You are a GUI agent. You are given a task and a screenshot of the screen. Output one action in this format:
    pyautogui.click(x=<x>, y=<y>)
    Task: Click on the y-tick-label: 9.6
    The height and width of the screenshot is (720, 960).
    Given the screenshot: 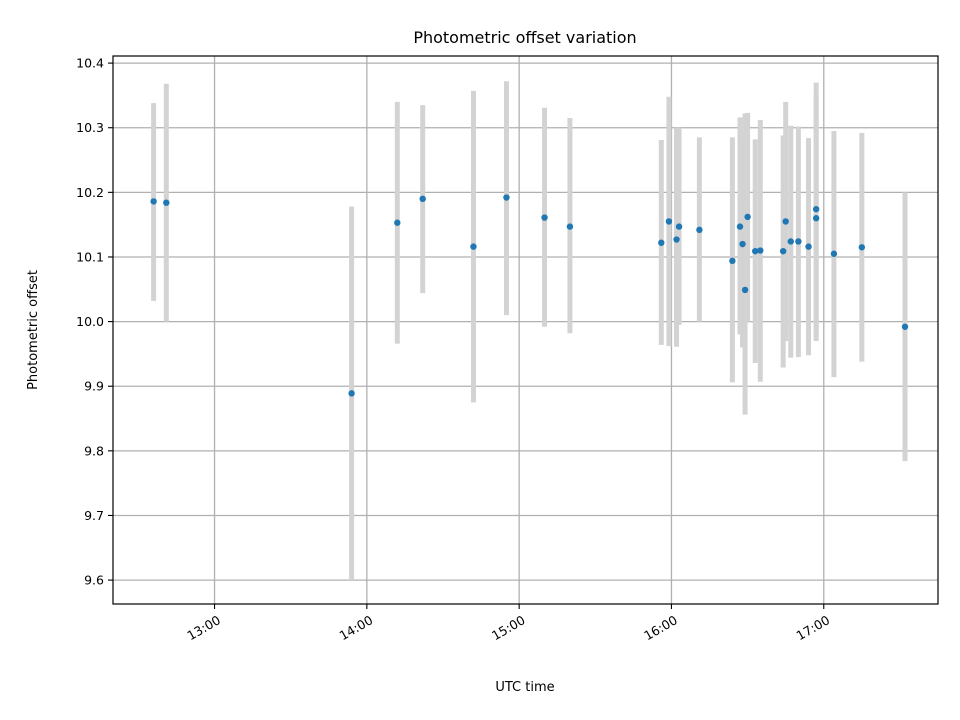 What is the action you would take?
    pyautogui.click(x=94, y=580)
    